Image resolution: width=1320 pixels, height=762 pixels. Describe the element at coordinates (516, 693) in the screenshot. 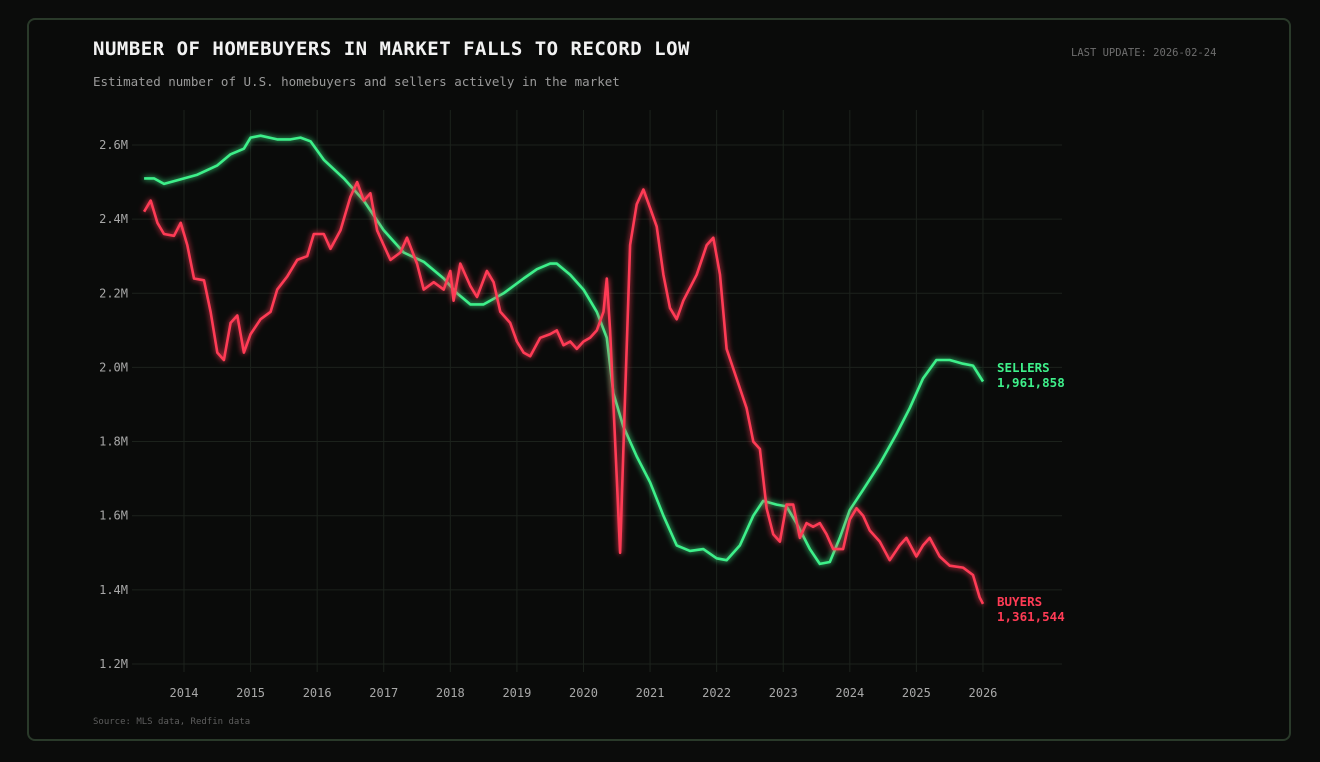

I see `x-tick-label: 2019` at that location.